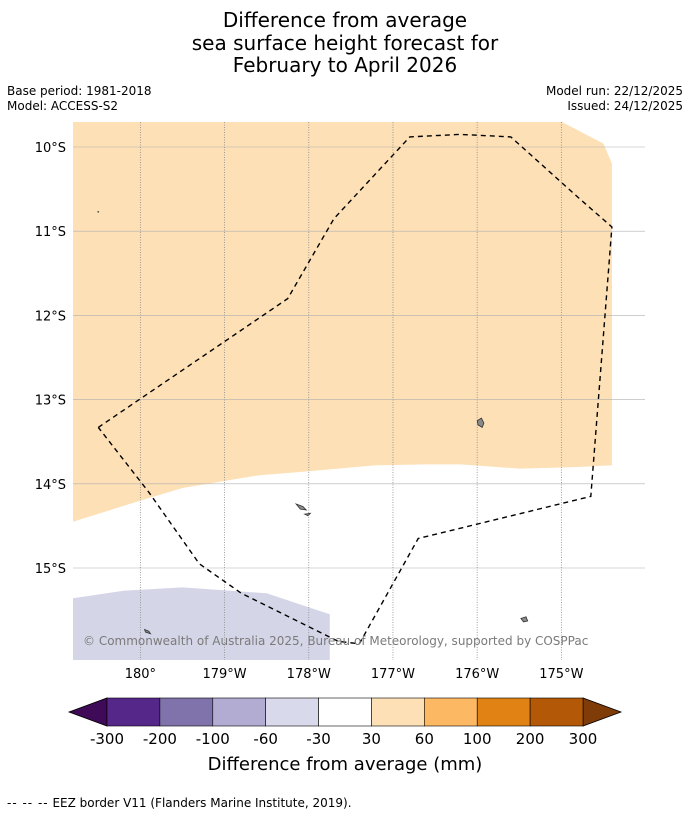 Image resolution: width=690 pixels, height=816 pixels. What do you see at coordinates (265, 739) in the screenshot?
I see `colorbar-tick-label-3: -60` at bounding box center [265, 739].